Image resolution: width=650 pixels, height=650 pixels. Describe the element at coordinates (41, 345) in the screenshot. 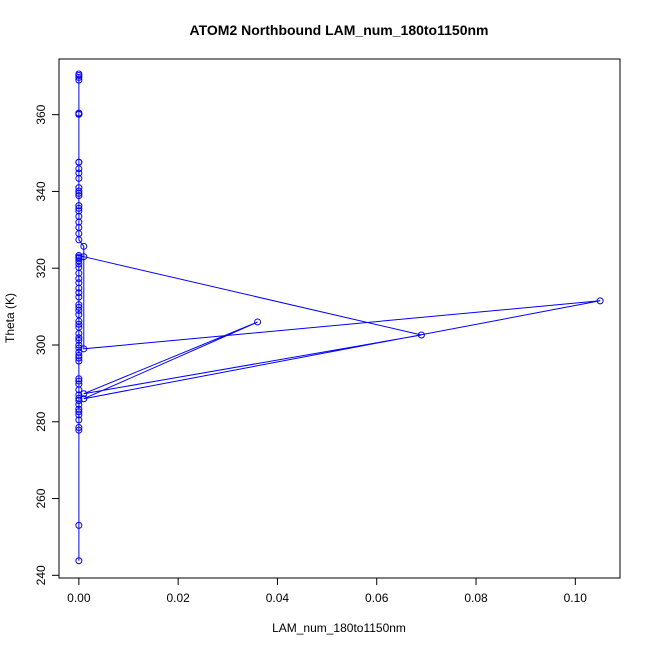

I see `y-tick-label: 300` at that location.